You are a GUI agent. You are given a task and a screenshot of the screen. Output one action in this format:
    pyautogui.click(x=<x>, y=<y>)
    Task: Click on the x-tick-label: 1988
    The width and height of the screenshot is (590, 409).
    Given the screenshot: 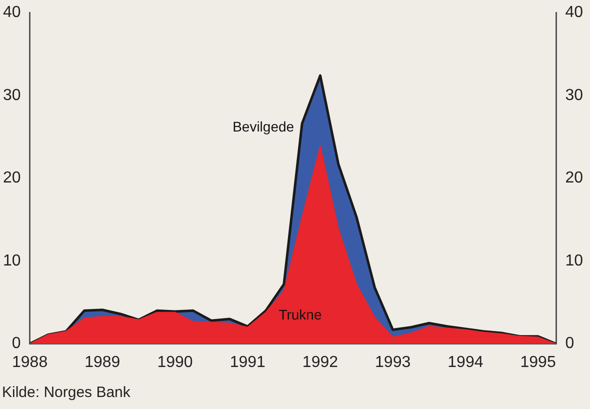 What is the action you would take?
    pyautogui.click(x=30, y=362)
    